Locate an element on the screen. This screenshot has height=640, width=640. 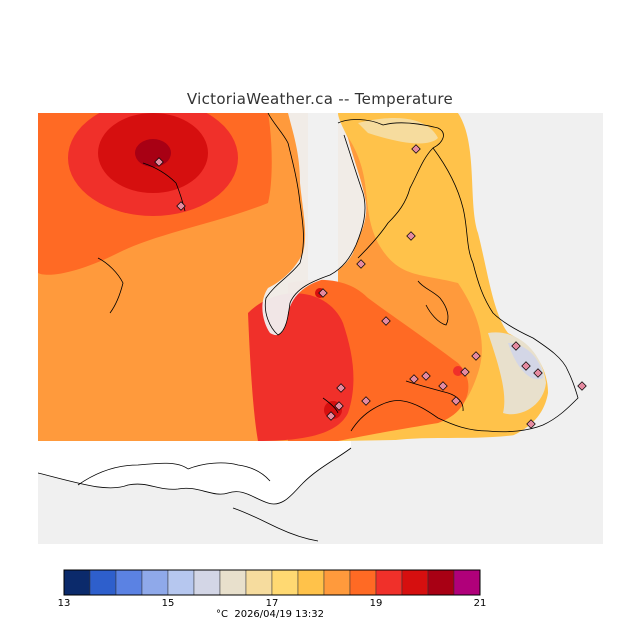
legend-bins is located at coordinates (272, 582).